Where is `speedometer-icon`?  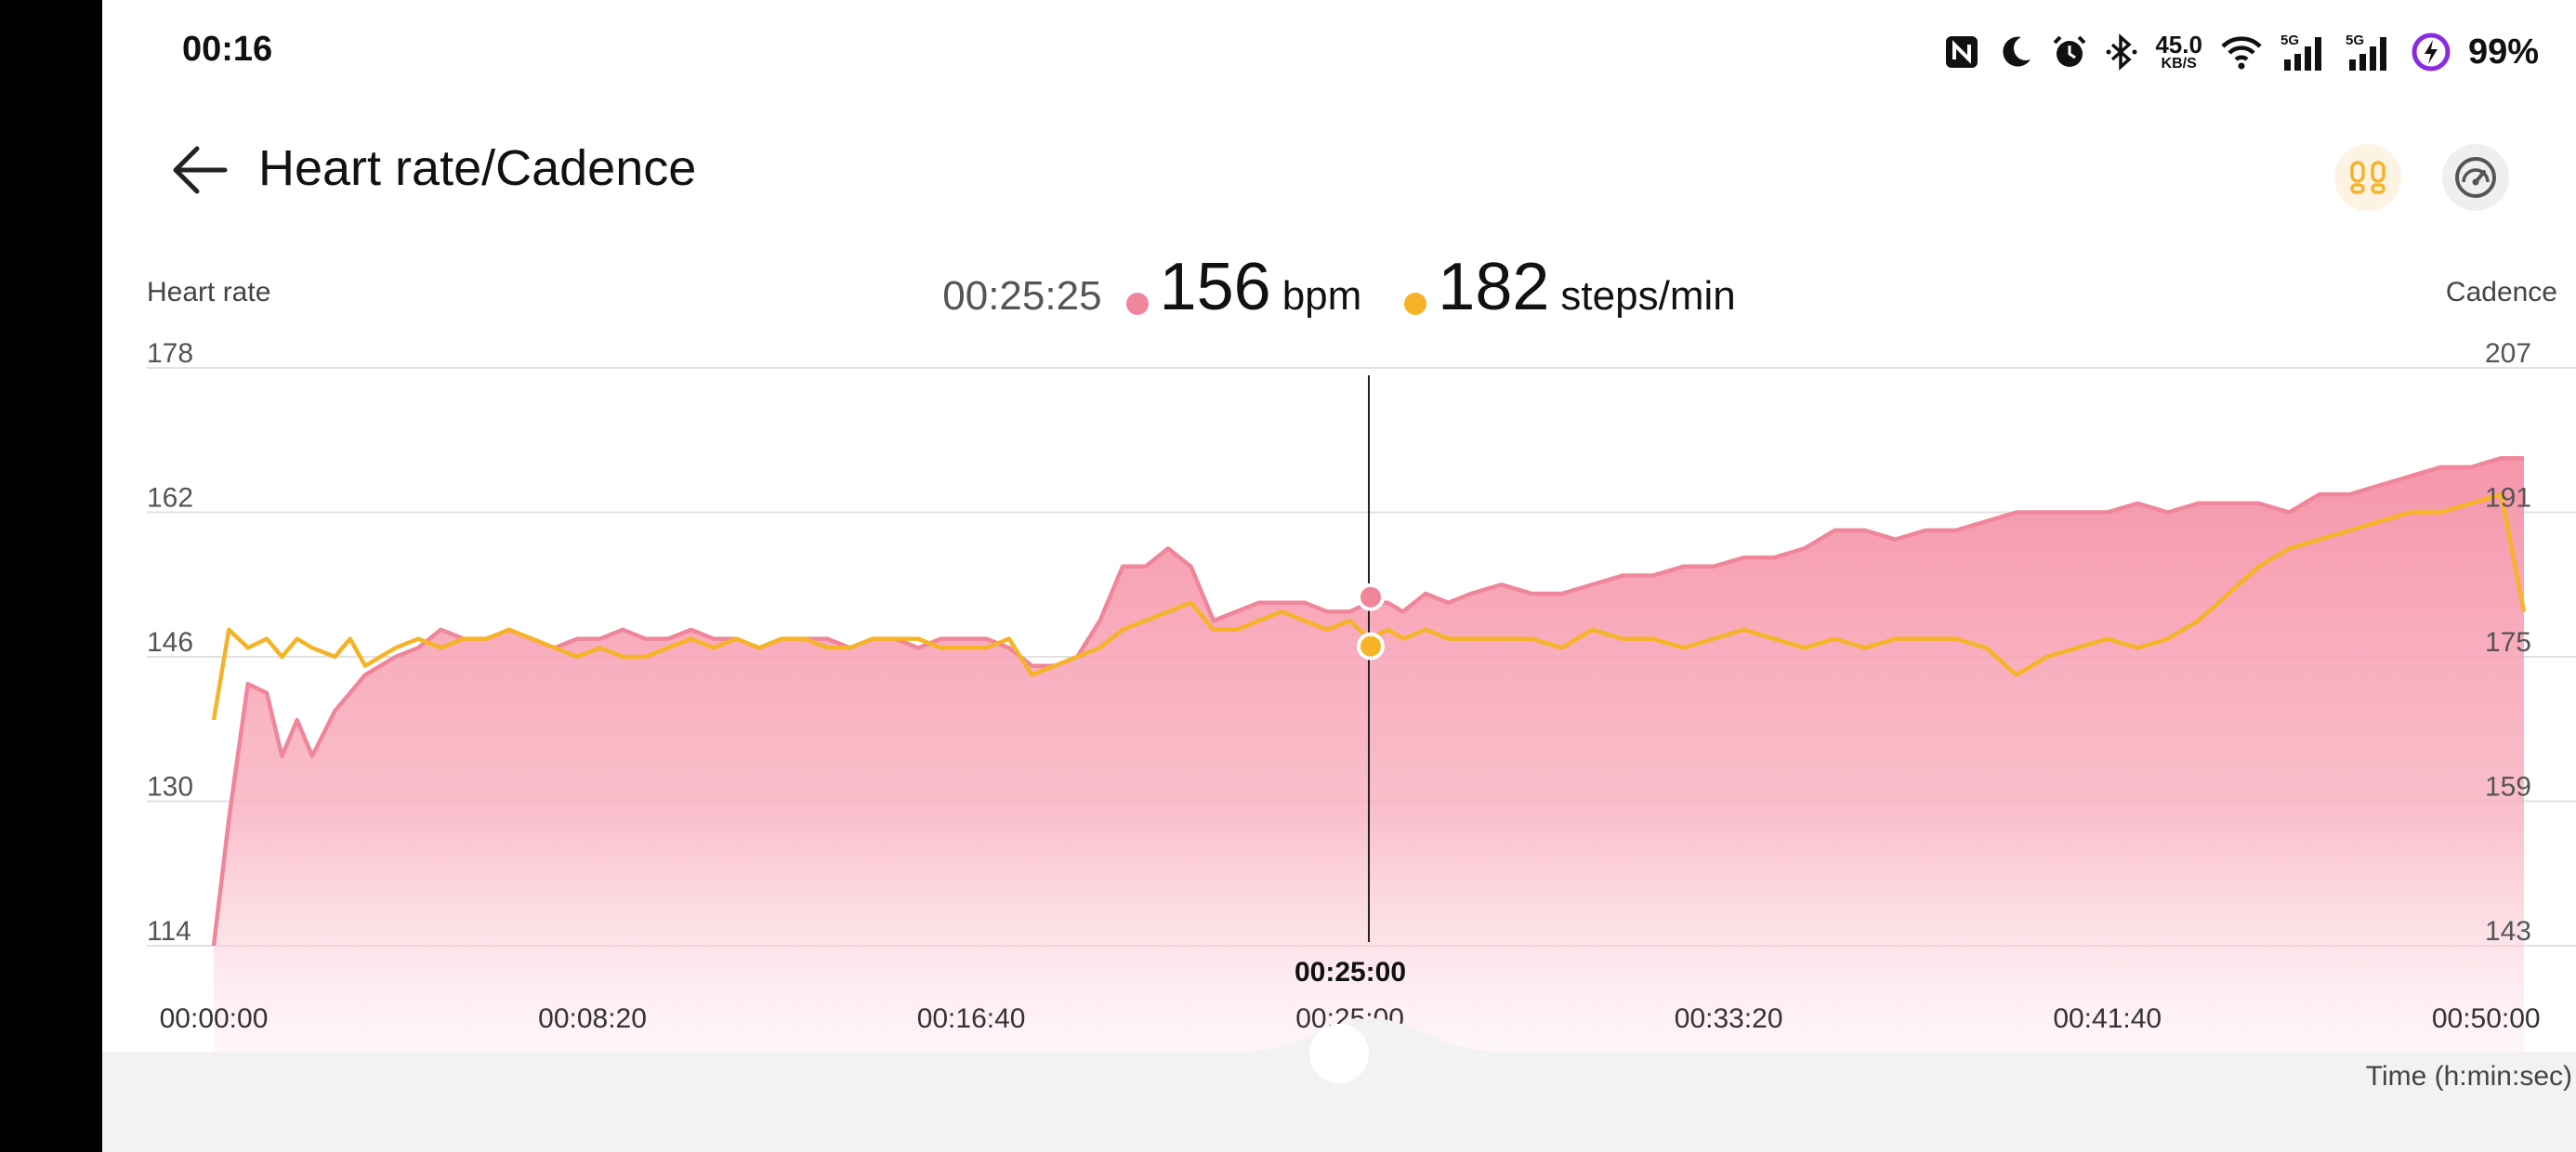 speedometer-icon is located at coordinates (2475, 177).